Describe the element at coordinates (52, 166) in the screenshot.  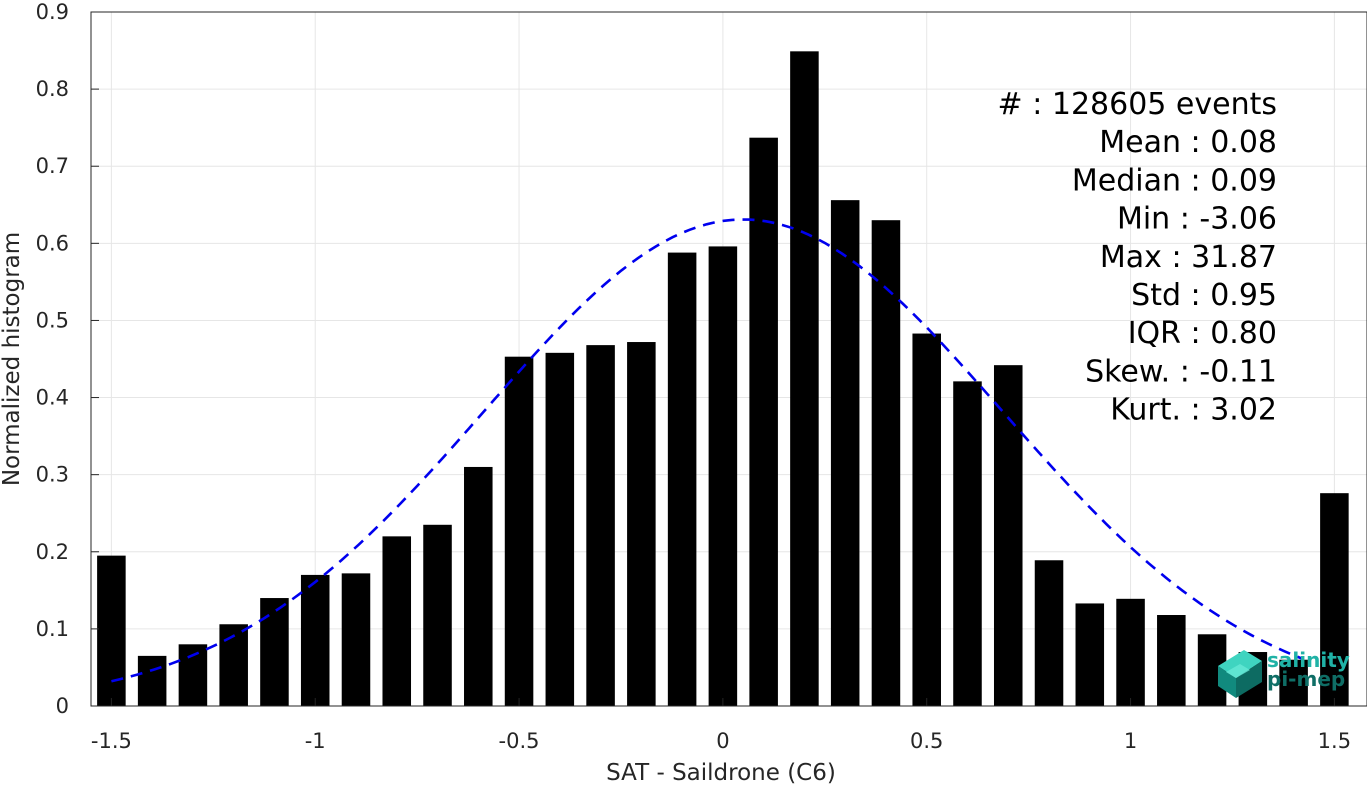
I see `y-tick-label: 0.7` at that location.